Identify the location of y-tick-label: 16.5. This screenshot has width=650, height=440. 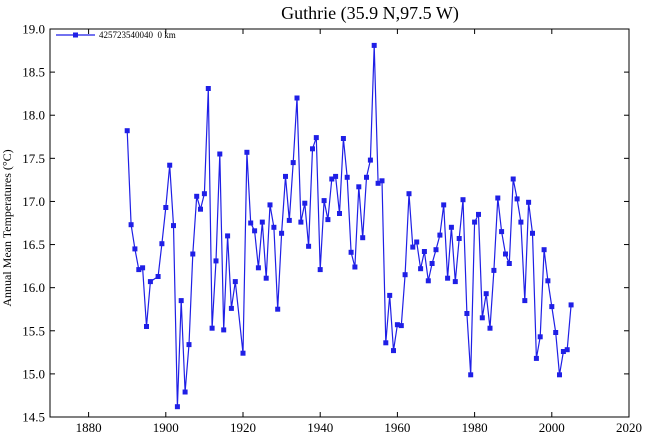
(33, 244).